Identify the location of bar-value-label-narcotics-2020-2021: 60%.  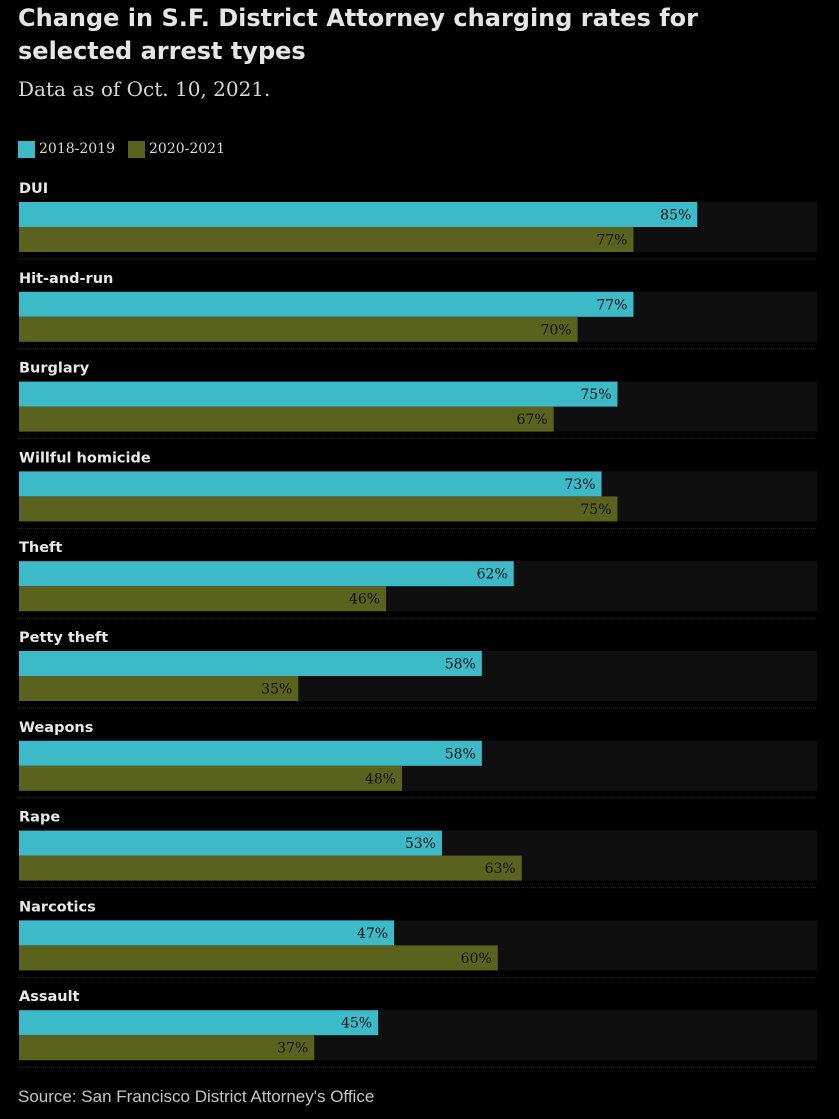
(476, 959).